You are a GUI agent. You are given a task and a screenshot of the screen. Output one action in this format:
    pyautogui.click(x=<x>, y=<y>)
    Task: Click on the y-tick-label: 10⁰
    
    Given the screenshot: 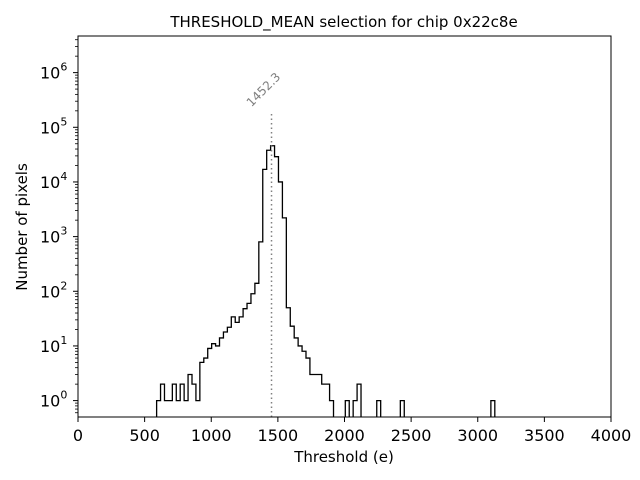 What is the action you would take?
    pyautogui.click(x=53, y=400)
    